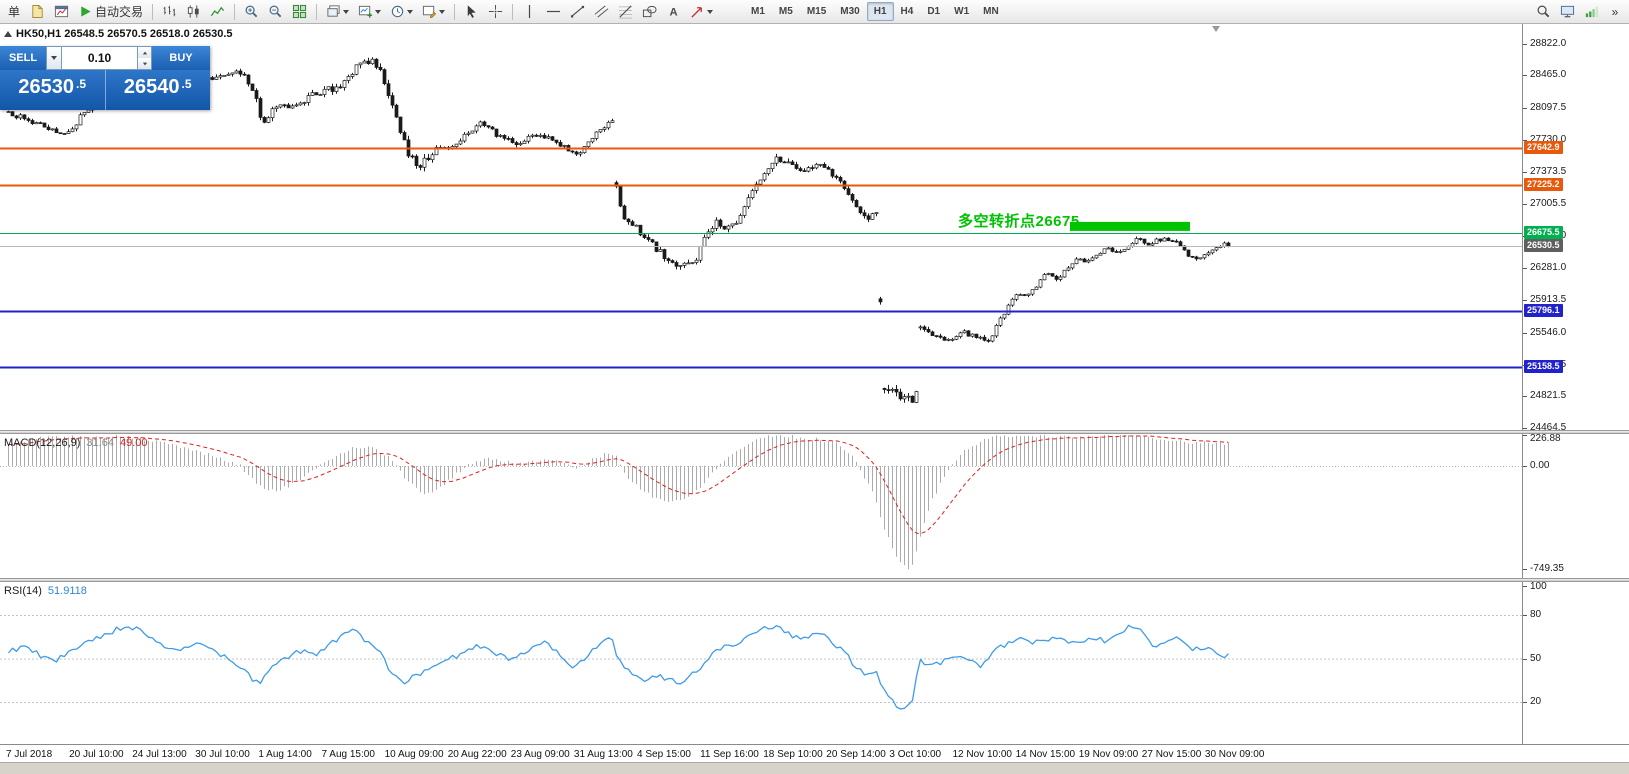 Image resolution: width=1629 pixels, height=774 pixels. I want to click on connection-bars-icon, so click(1591, 11).